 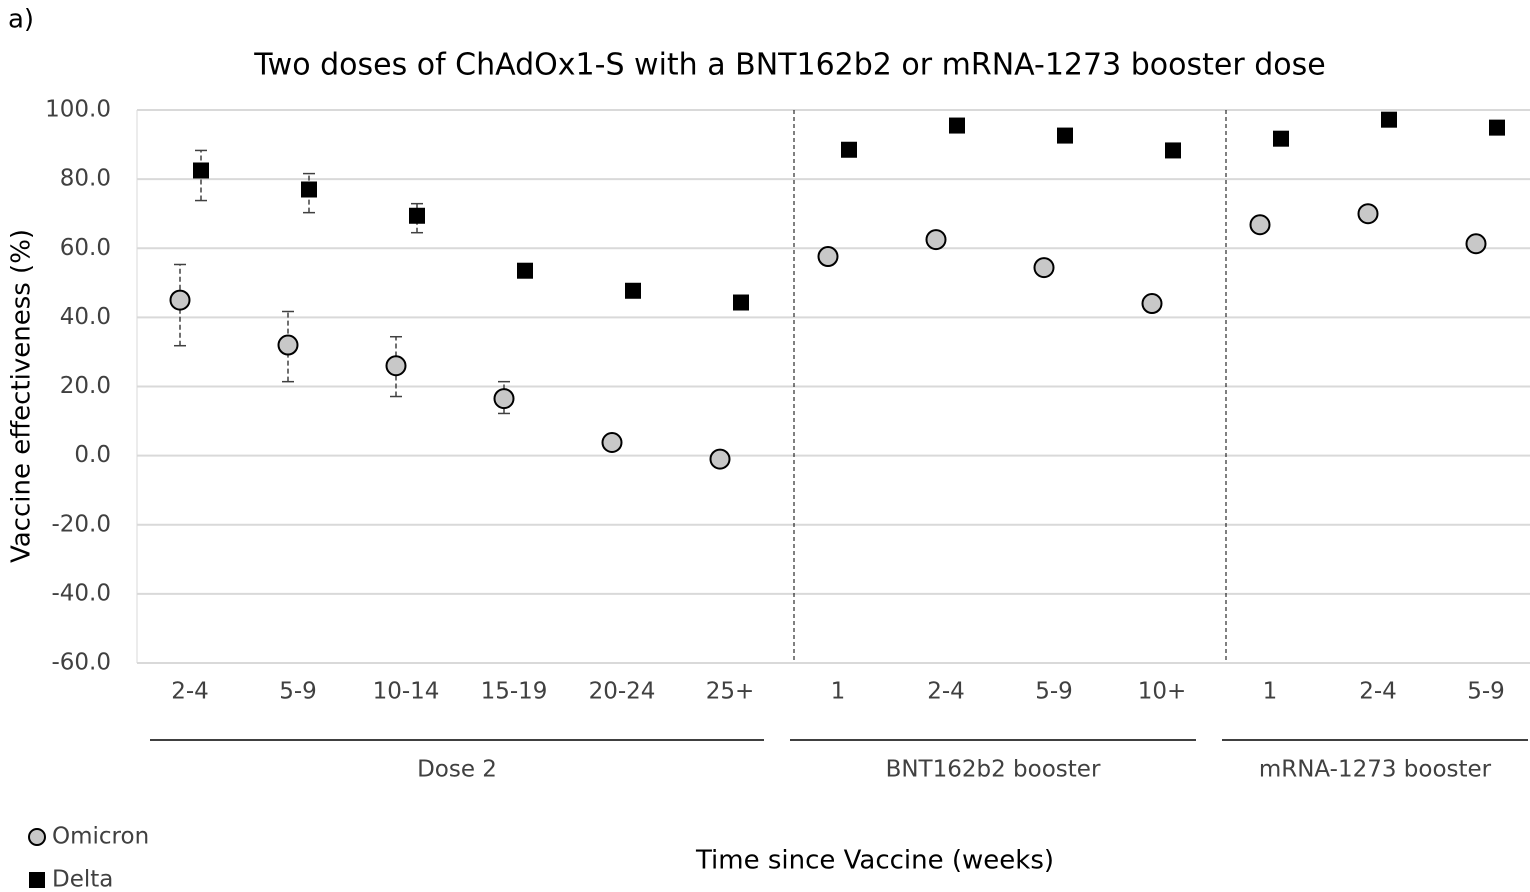 What do you see at coordinates (21, 20) in the screenshot?
I see `panel-label: a)` at bounding box center [21, 20].